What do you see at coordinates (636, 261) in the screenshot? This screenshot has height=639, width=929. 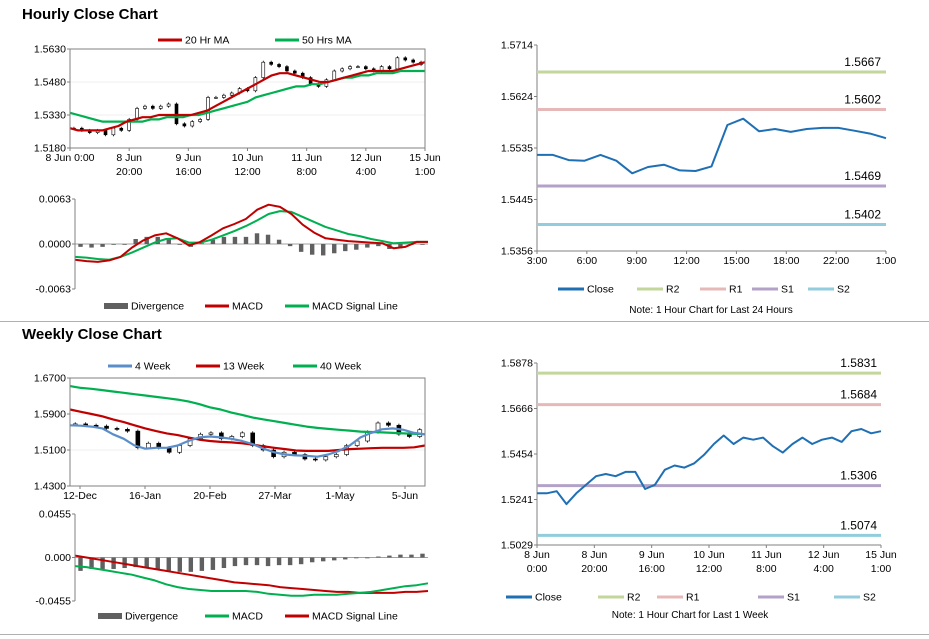 I see `hourly-levels-xtick: 9:00` at bounding box center [636, 261].